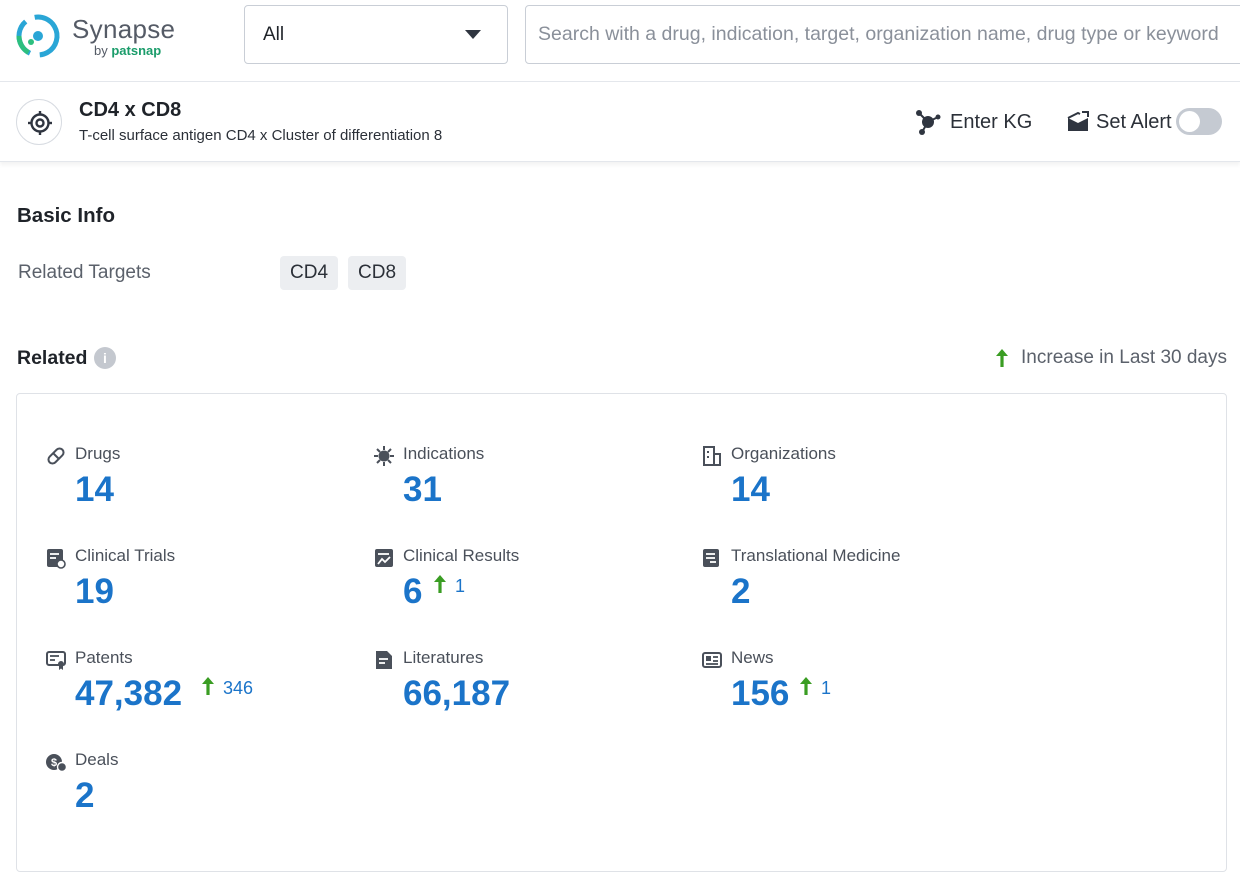 The height and width of the screenshot is (888, 1240). I want to click on stat-label: Indications, so click(443, 454).